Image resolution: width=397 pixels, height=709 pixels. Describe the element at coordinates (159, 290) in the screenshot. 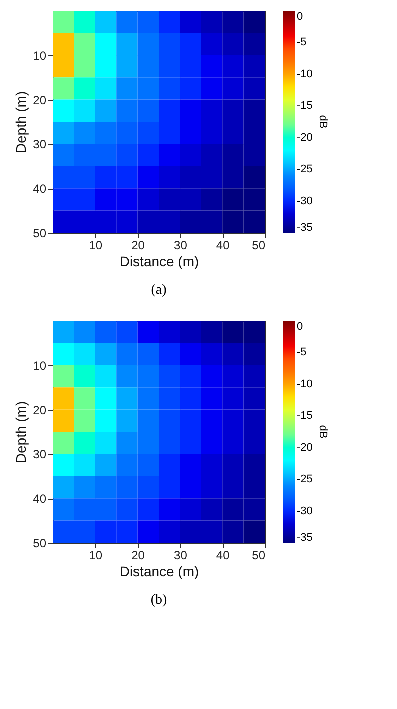

I see `text: (a)` at that location.